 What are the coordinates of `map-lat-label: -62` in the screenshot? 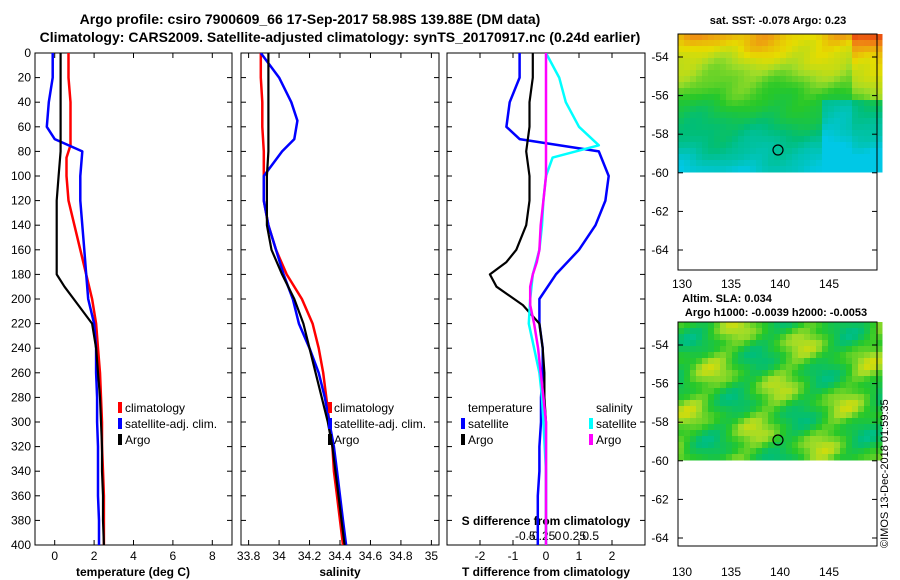 It's located at (660, 211).